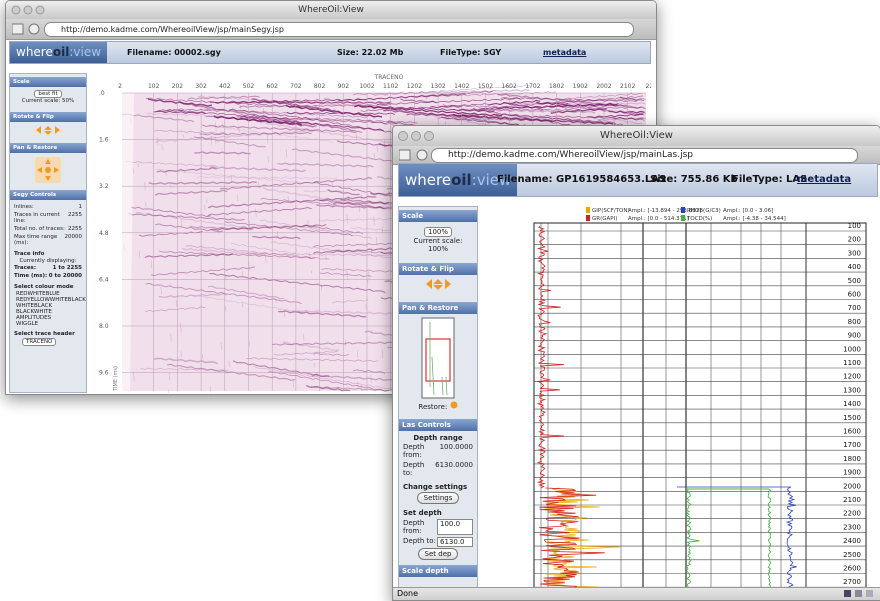 This screenshot has height=601, width=880. What do you see at coordinates (48, 170) in the screenshot?
I see `pan-controls` at bounding box center [48, 170].